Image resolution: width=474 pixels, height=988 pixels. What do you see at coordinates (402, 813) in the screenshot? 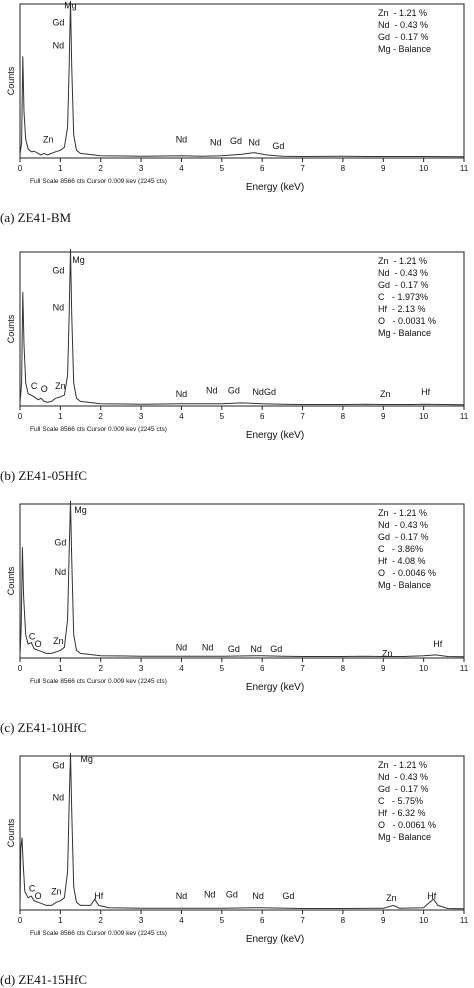
I see `composition-entry: Hf - 6.32 %` at bounding box center [402, 813].